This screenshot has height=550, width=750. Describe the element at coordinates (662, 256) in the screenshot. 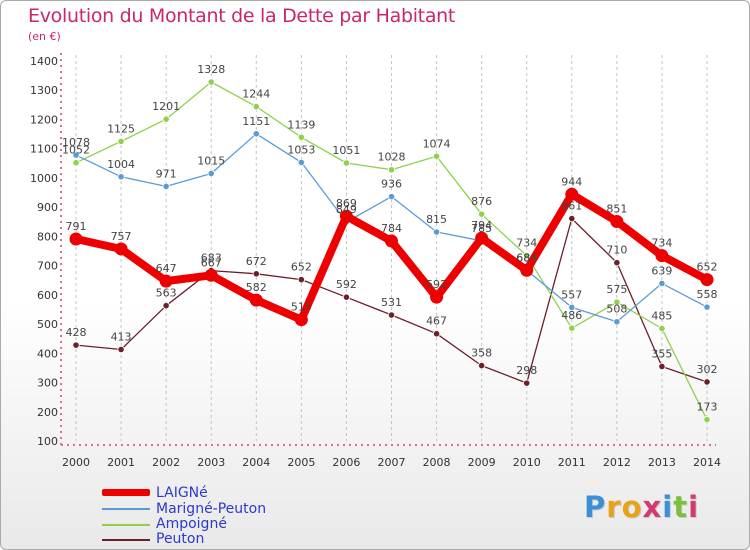

I see `point-laign--2013` at that location.